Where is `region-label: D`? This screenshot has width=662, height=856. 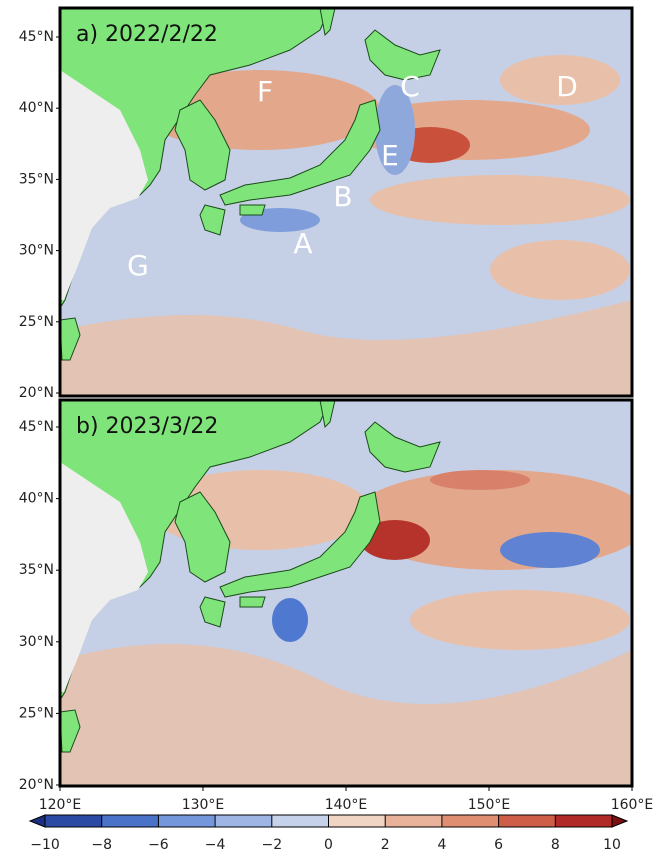
region-label: D is located at coordinates (567, 86).